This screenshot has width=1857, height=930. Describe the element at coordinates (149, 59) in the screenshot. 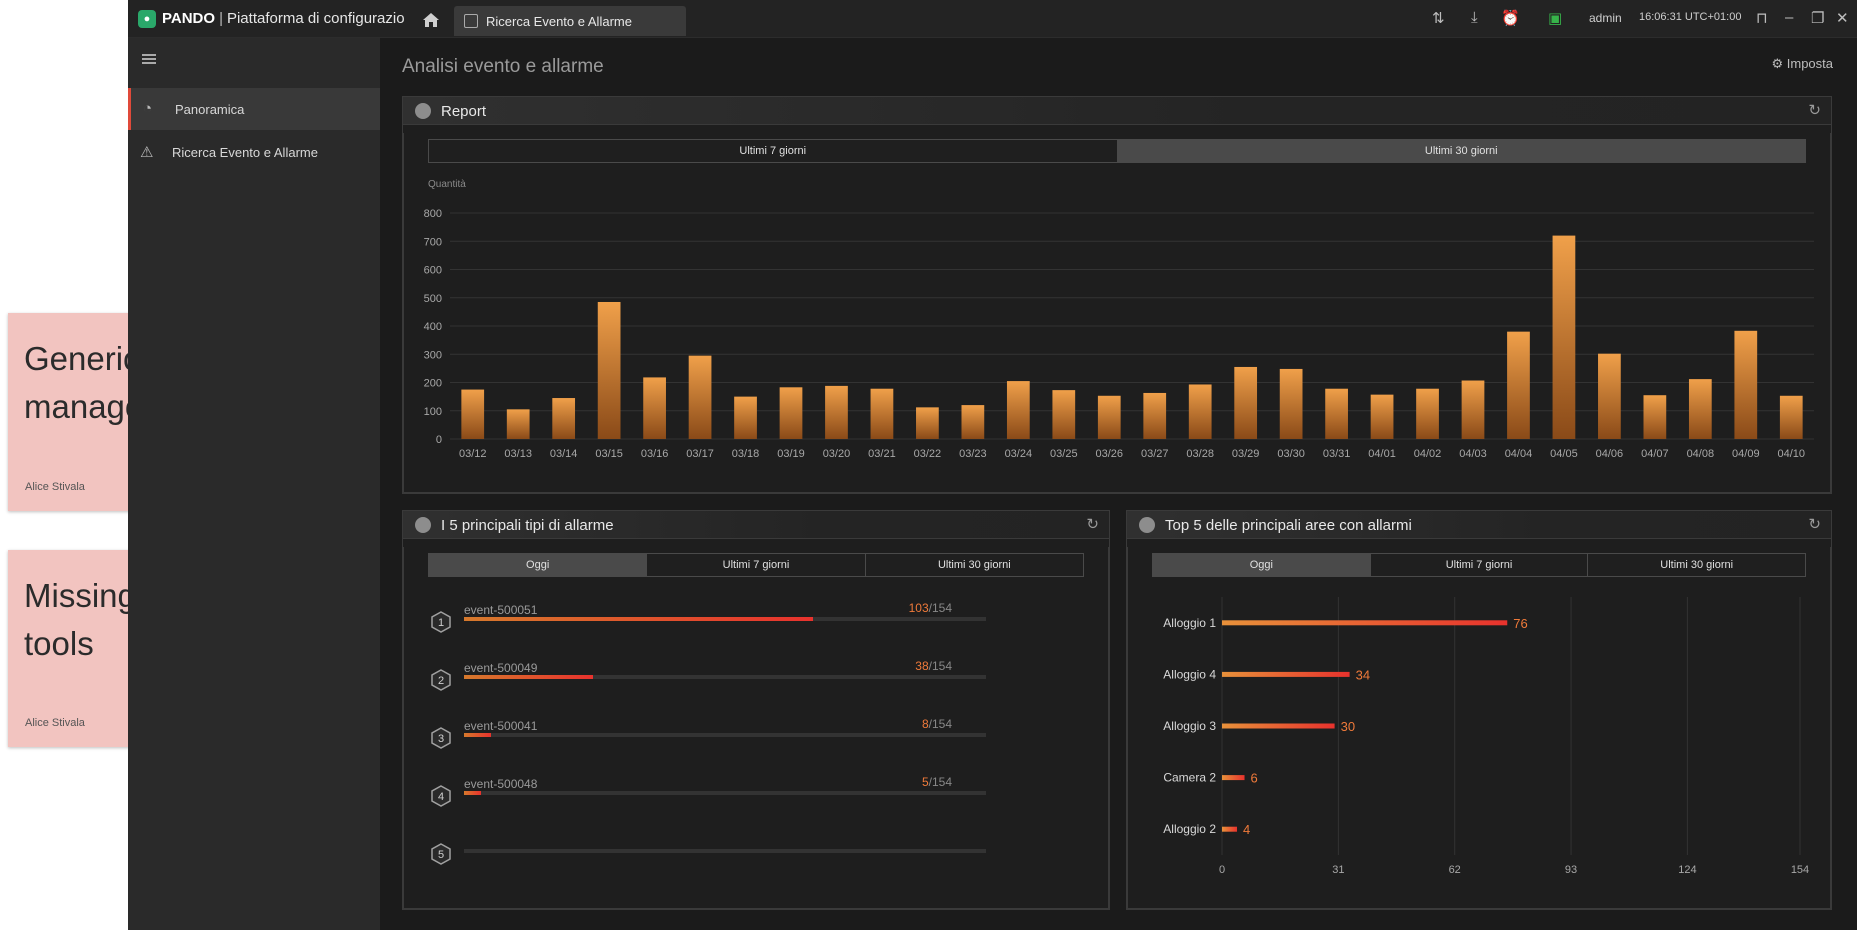

I see `menu-toggle-icon` at that location.